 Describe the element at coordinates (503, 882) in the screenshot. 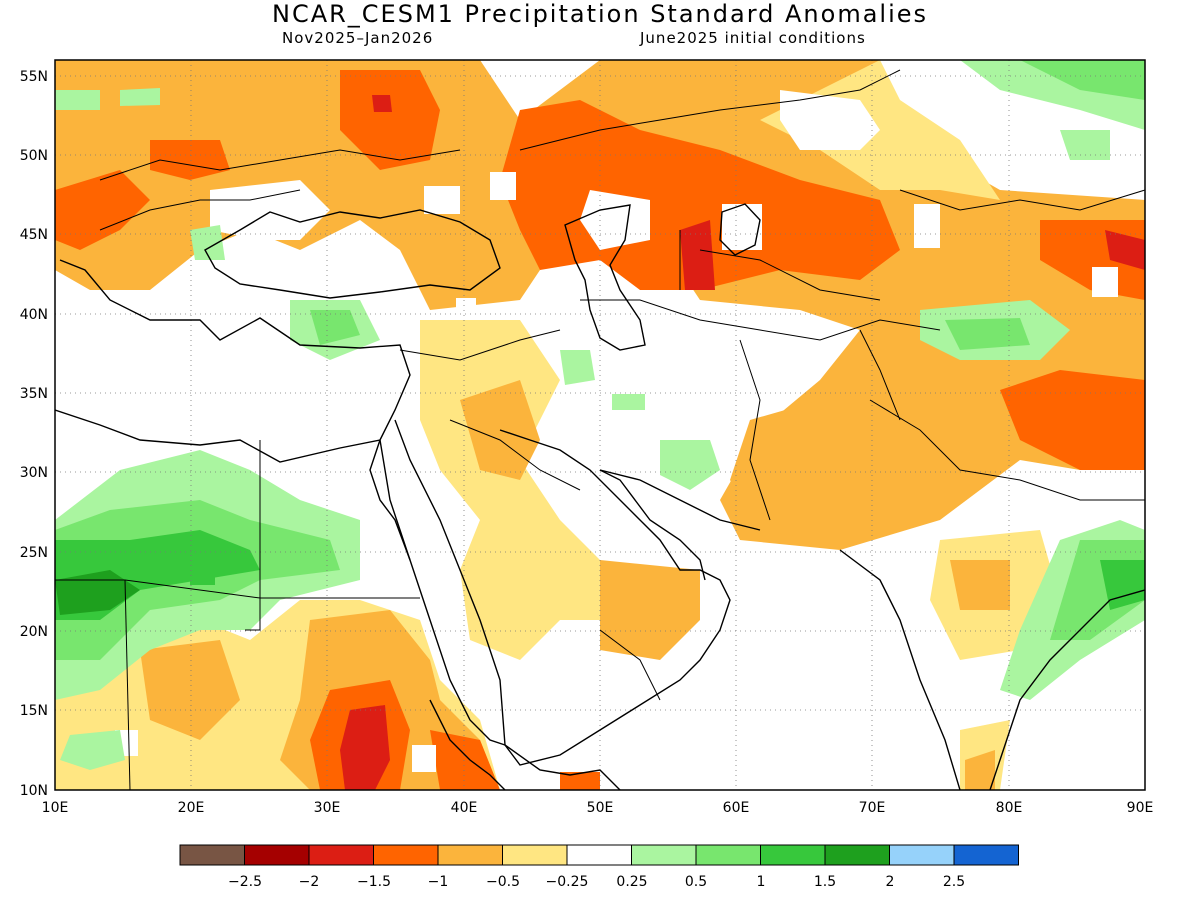

I see `legend-label: −0.5` at that location.